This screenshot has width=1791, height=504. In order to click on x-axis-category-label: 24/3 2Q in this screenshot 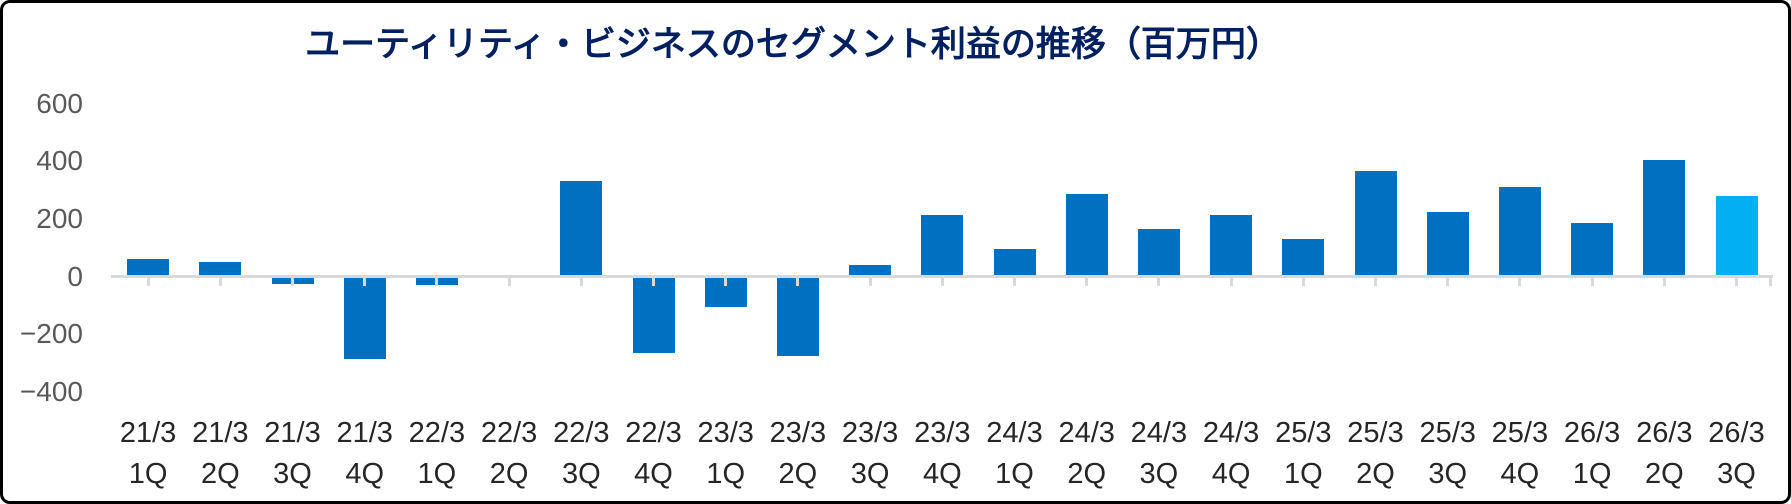, I will do `click(1087, 454)`.